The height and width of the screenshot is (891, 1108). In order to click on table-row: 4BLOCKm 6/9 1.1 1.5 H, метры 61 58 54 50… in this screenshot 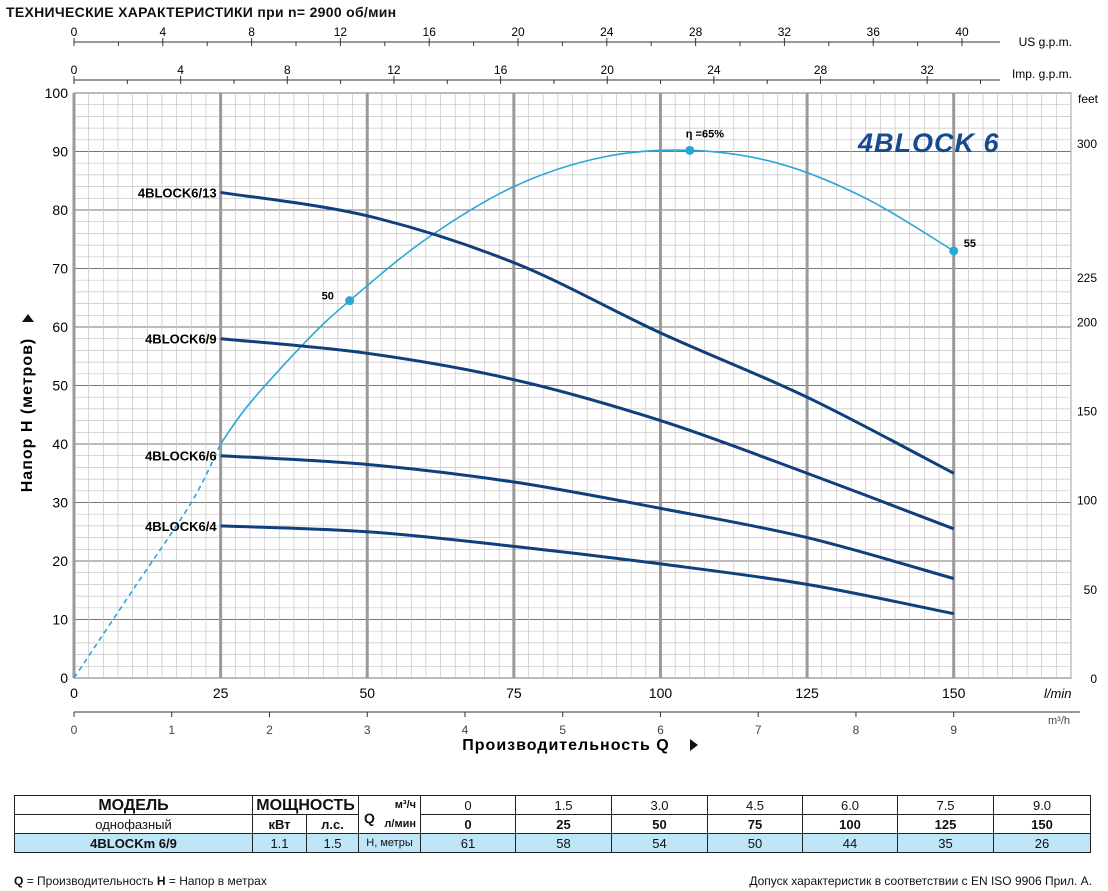, I will do `click(553, 843)`.